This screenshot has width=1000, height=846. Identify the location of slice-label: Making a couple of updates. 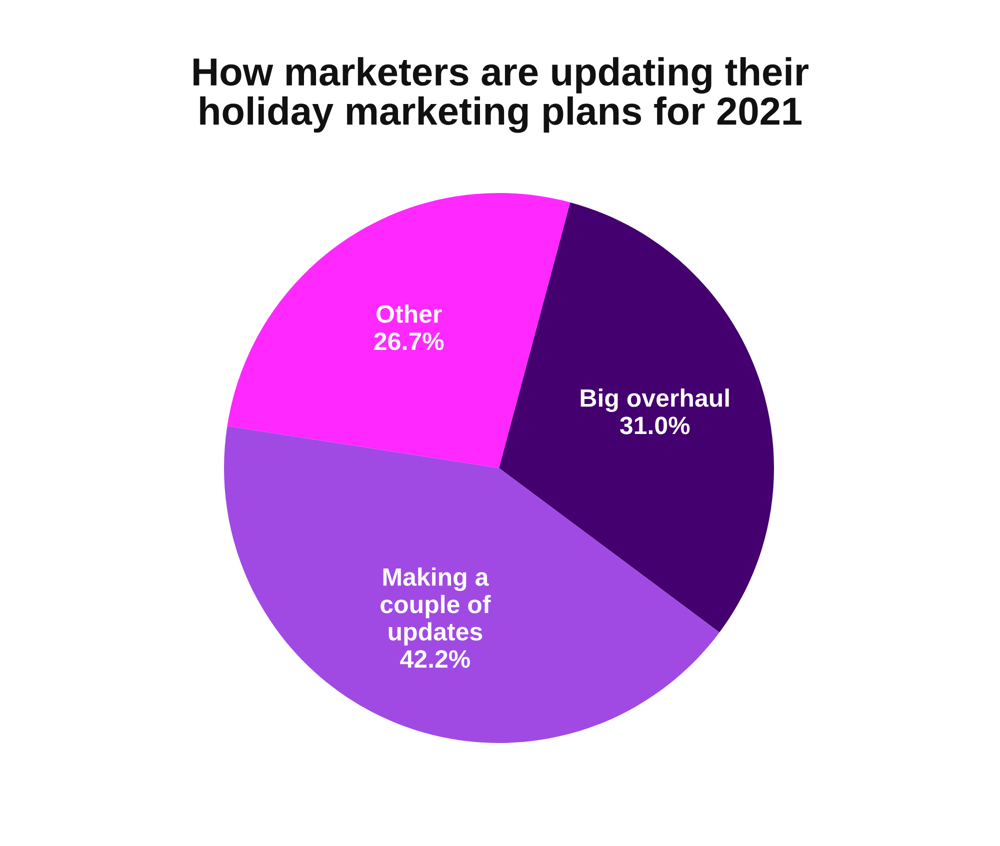
(435, 607).